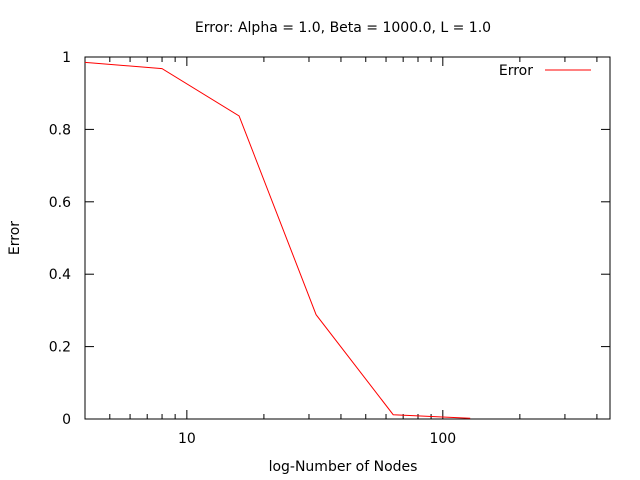  I want to click on y-tick-label: 0, so click(66, 420).